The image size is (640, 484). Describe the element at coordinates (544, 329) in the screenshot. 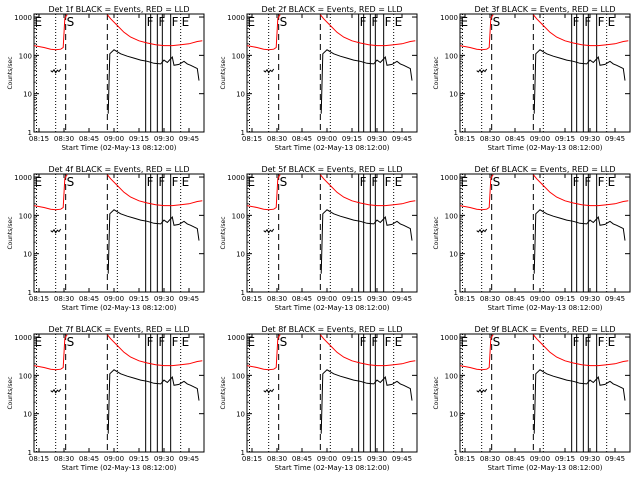

I see `panel-title: Det 9f BLACK = Events, RED = LLD` at that location.